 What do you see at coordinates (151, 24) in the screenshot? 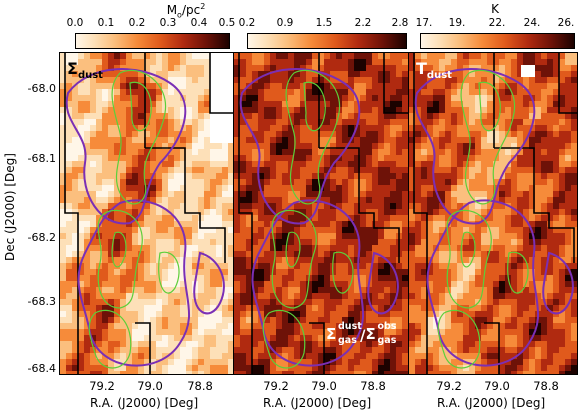
I see `colorbar-1-ticks: 0.0 0.1 0.2 0.3 0.4 0.5` at bounding box center [151, 24].